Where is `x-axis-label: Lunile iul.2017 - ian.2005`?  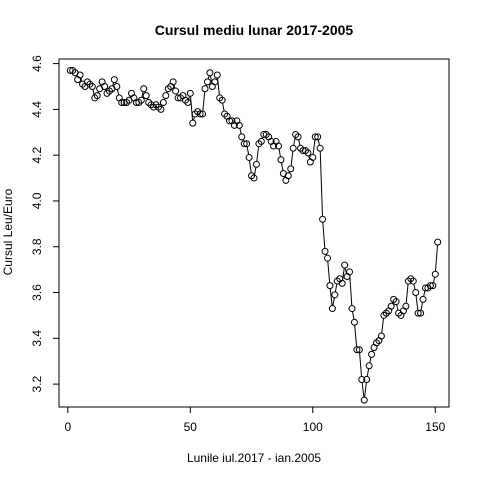 x-axis-label: Lunile iul.2017 - ian.2005 is located at coordinates (254, 458).